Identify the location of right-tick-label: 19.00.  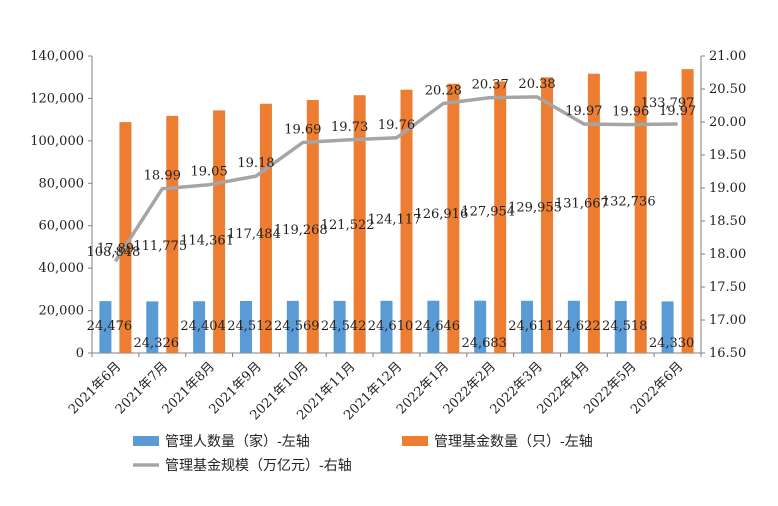
(727, 188).